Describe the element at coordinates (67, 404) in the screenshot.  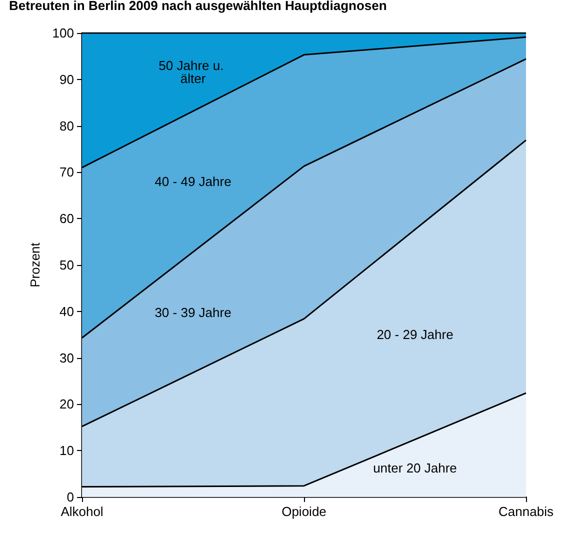
I see `y-tick-label: 20` at that location.